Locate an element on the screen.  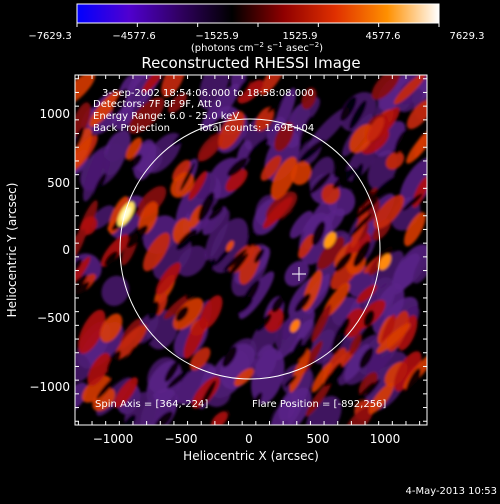
time-range-text: 3-Sep-2002 18:54:06.000 to 18:58:08.000 is located at coordinates (208, 93).